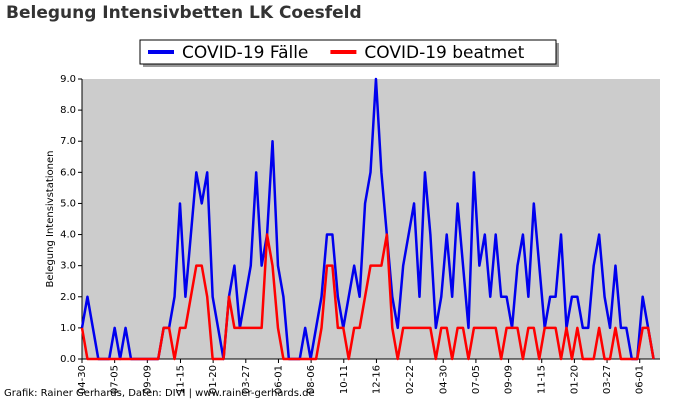 This screenshot has height=400, width=700. Describe the element at coordinates (410, 379) in the screenshot. I see `x-tick-label: 02-22` at that location.